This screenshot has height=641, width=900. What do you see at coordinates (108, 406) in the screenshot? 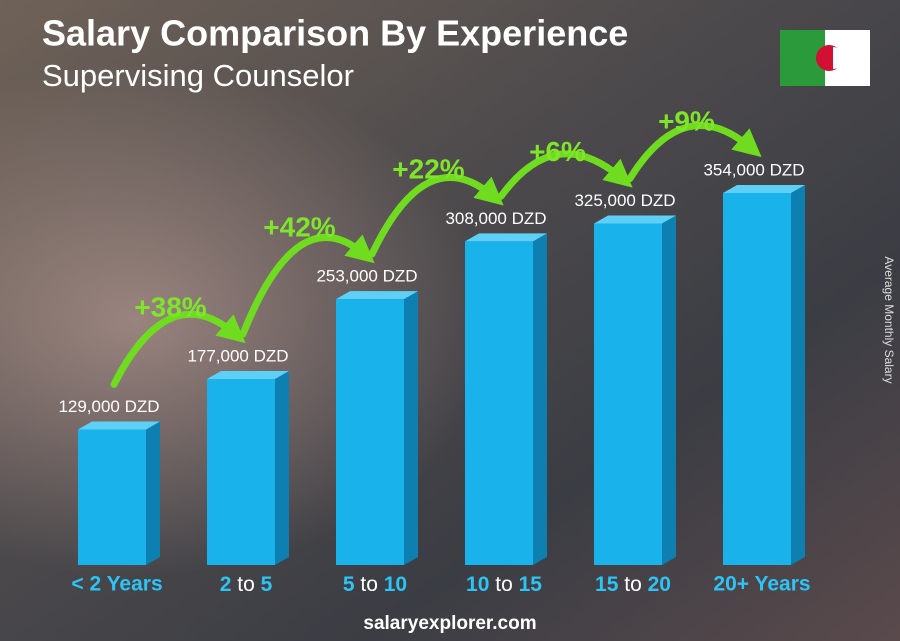
I see `value-label: 129,000 DZD` at bounding box center [108, 406].